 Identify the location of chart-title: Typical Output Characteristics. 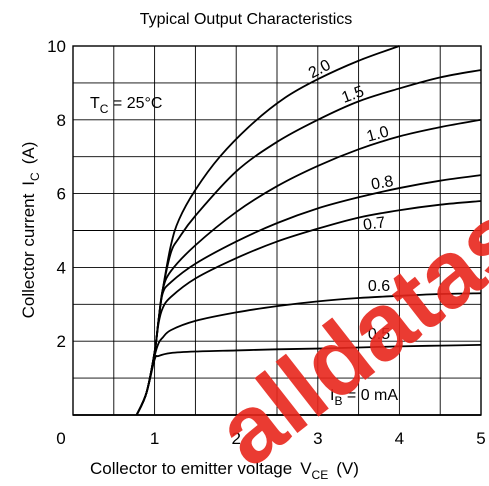
(246, 19).